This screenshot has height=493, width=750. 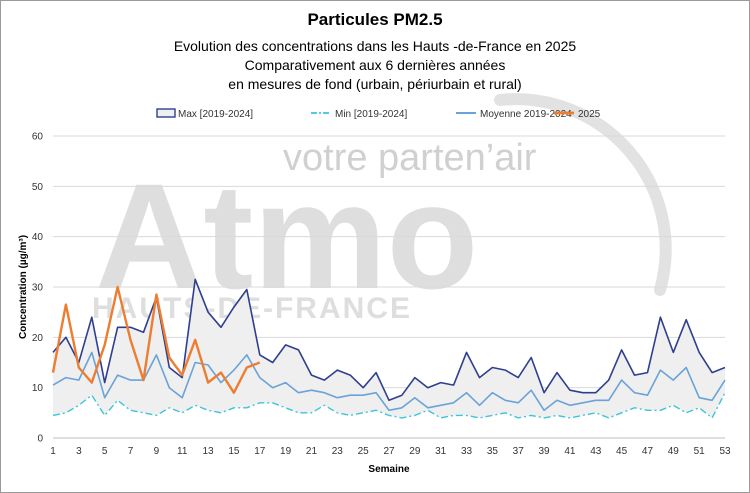 What do you see at coordinates (40, 439) in the screenshot?
I see `y-tick-label: 0` at bounding box center [40, 439].